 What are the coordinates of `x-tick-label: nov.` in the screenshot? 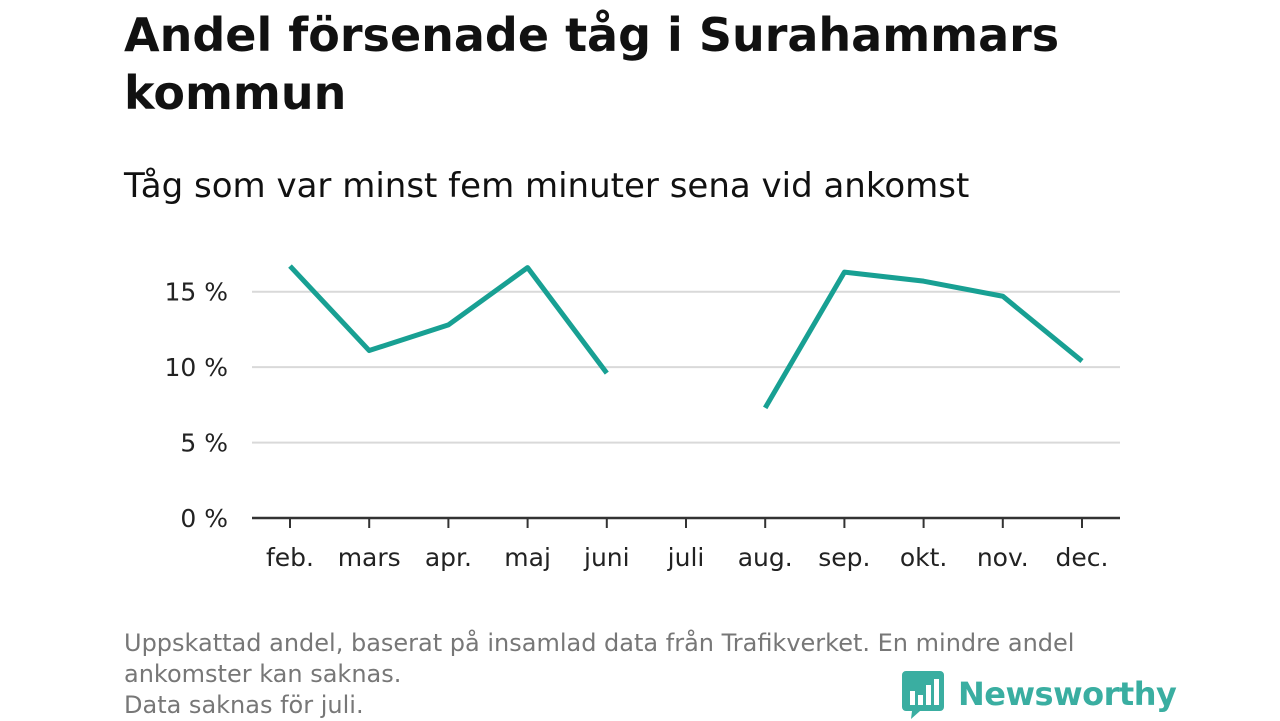 It's located at (1003, 557).